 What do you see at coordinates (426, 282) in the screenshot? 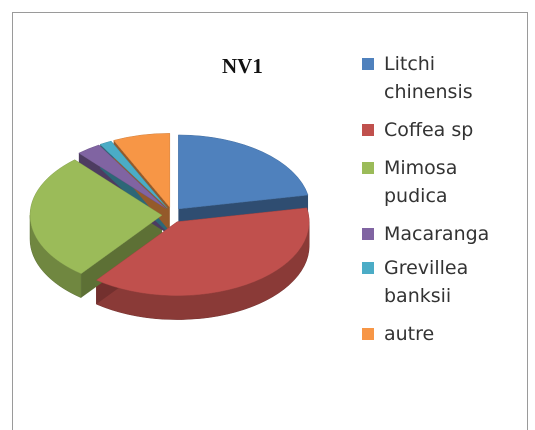
I see `legend-label: Grevillea banksii` at bounding box center [426, 282].